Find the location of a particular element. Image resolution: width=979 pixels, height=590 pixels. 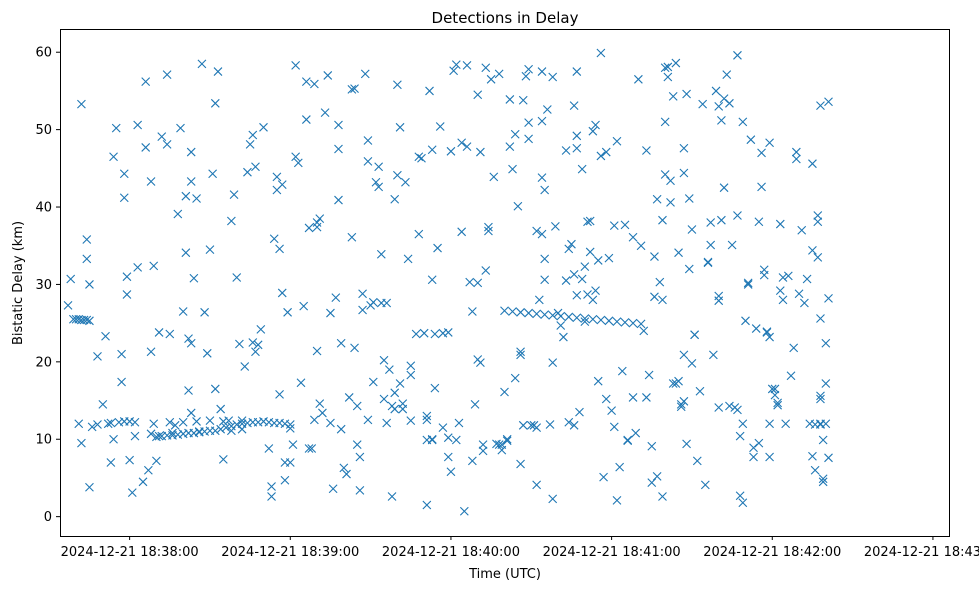

x-tick-label: 2024-12-21 18:43:00 is located at coordinates (921, 552).